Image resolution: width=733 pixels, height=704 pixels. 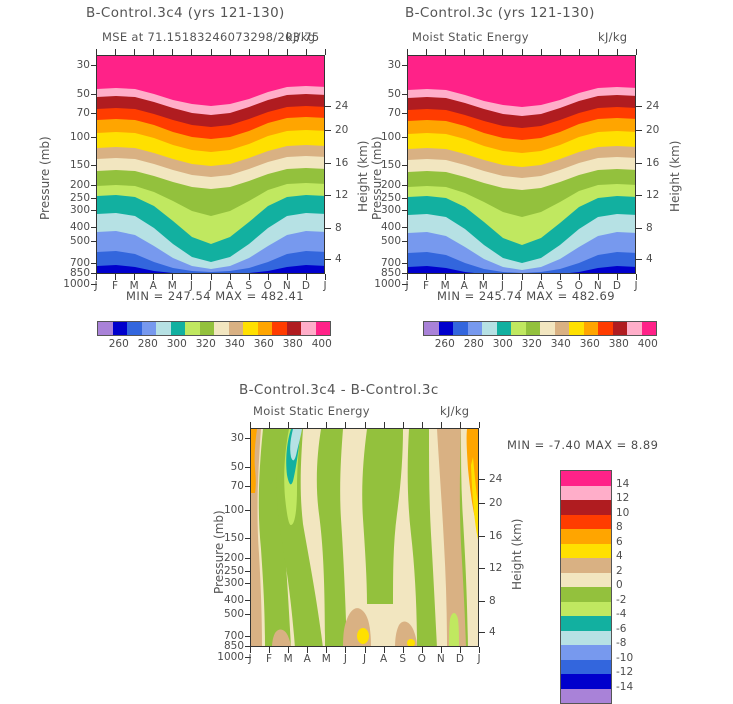 I want to click on left-pressure-tick: 300, so click(x=79, y=209).